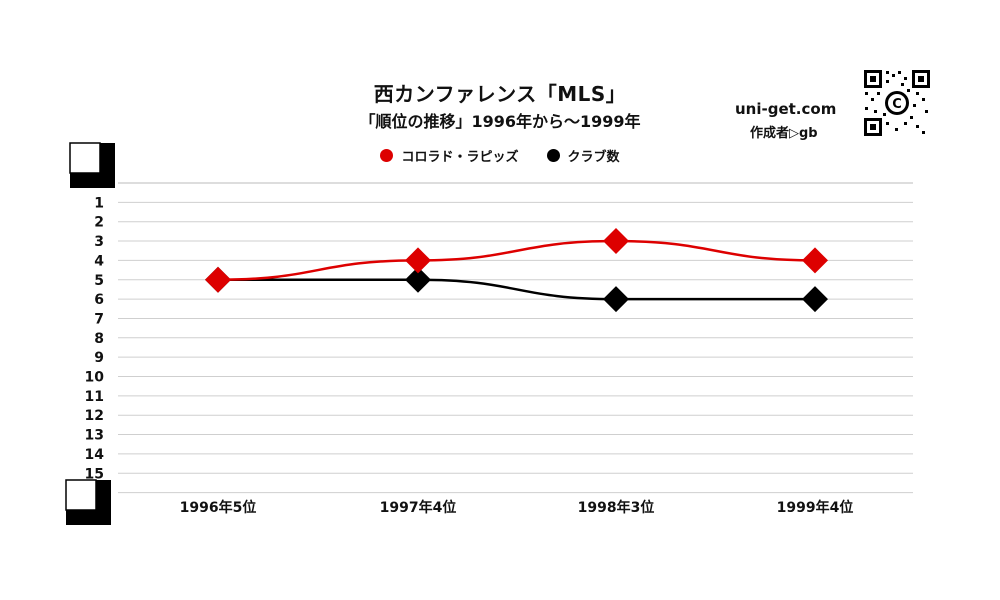 The height and width of the screenshot is (600, 1000). I want to click on svg-text: C, so click(897, 104).